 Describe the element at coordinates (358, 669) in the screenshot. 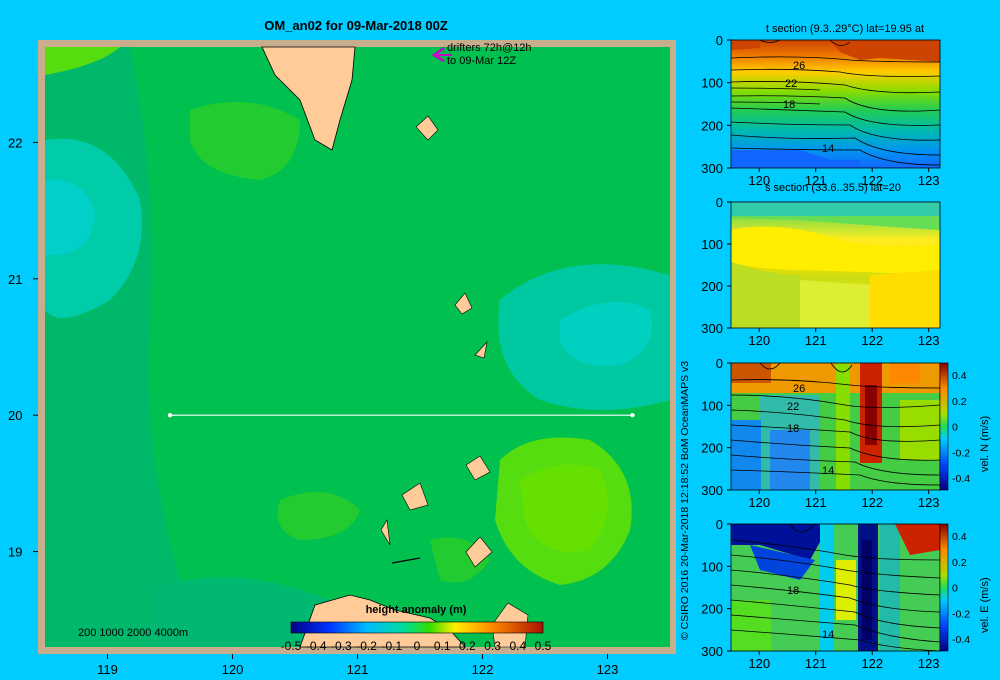

I see `x-tick-label: 121` at that location.